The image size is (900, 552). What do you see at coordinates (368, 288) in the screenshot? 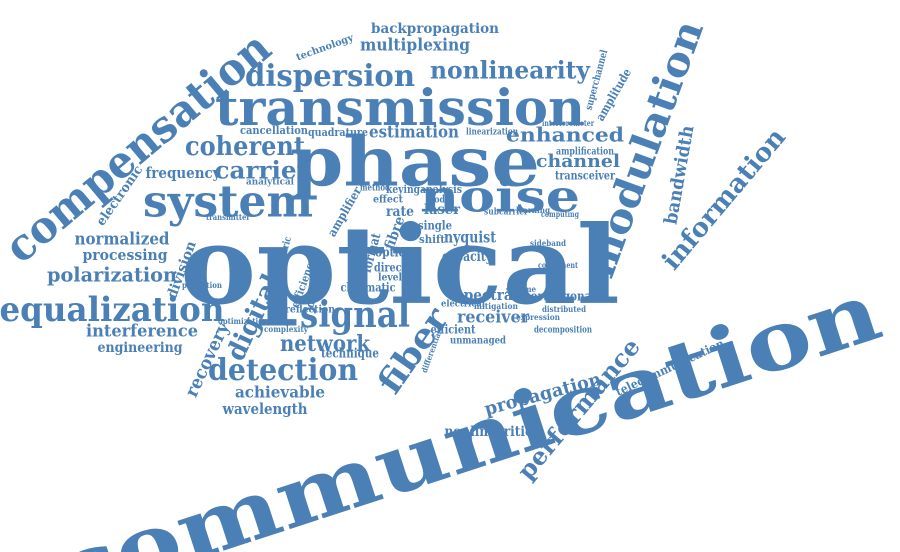
I see `word-chromatic: chromatic` at bounding box center [368, 288].